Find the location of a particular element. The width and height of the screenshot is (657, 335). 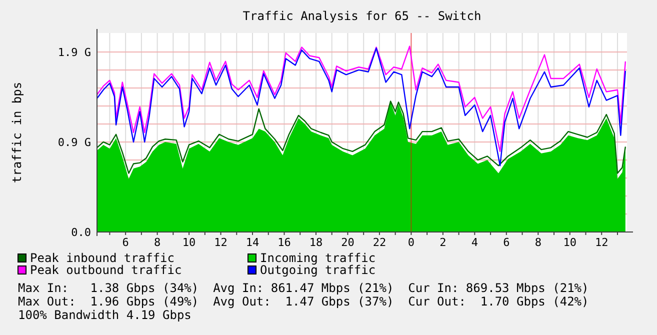

x-tick-label: 22 is located at coordinates (379, 242).